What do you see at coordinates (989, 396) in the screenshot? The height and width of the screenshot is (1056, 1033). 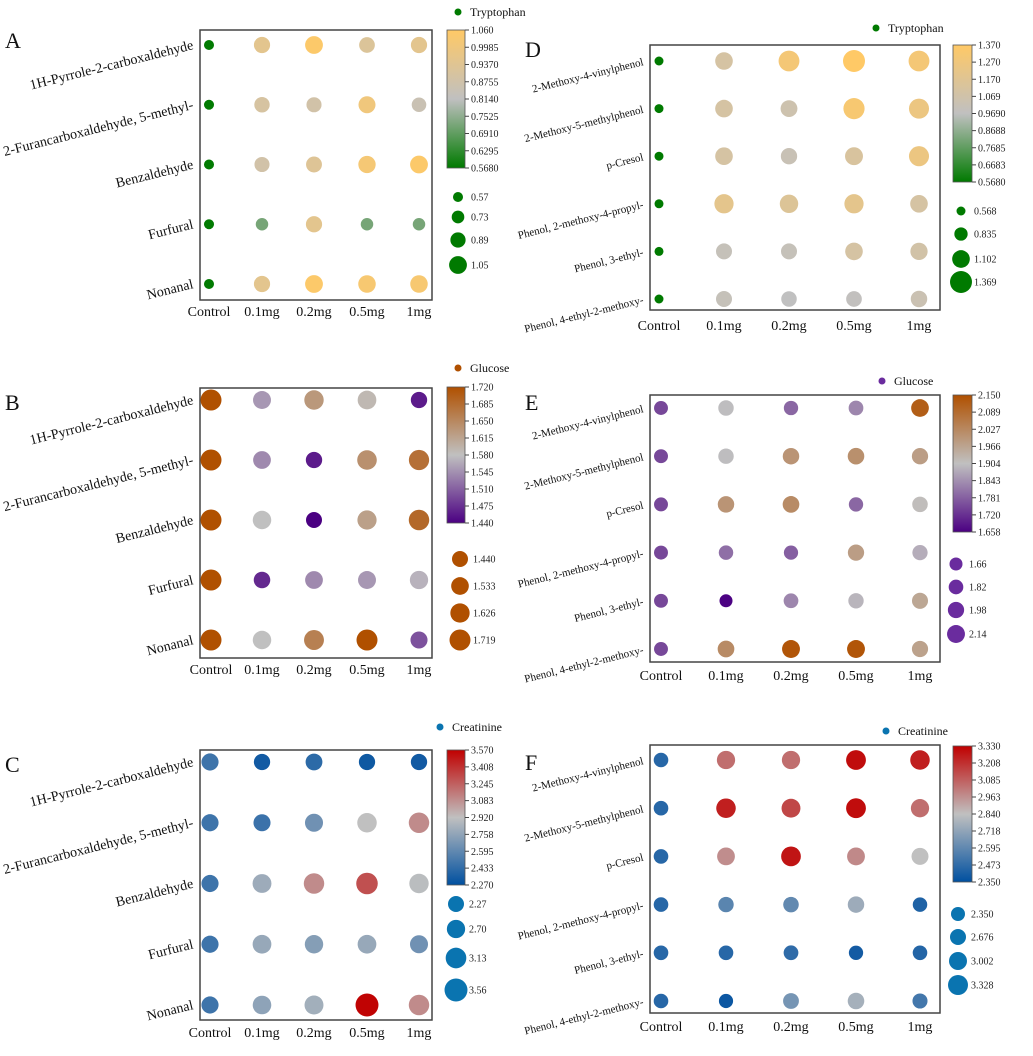 I see `colorbar-tick-label: 2.150` at bounding box center [989, 396].